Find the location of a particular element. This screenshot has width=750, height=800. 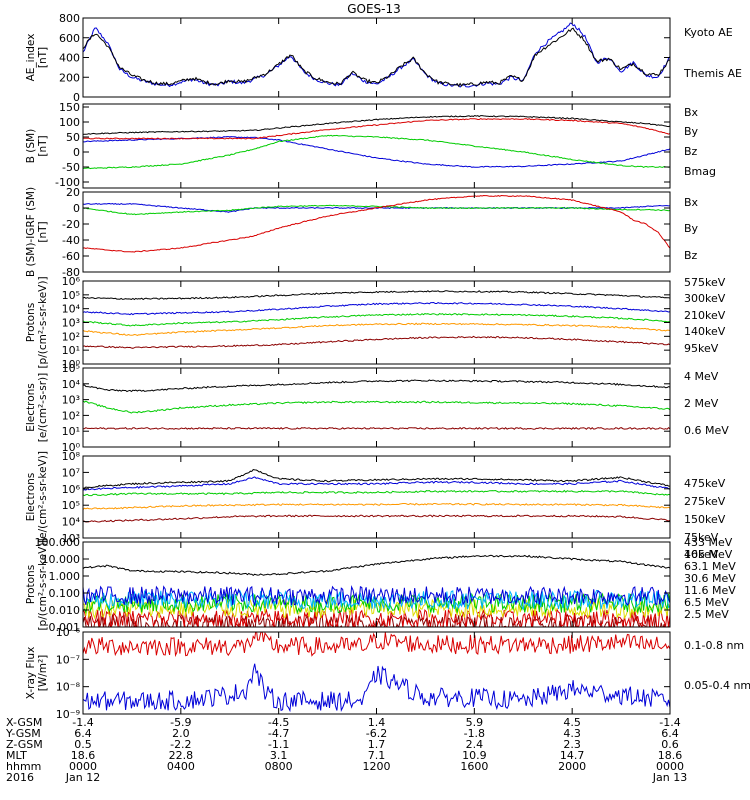

panel-6-series is located at coordinates (376, 496).